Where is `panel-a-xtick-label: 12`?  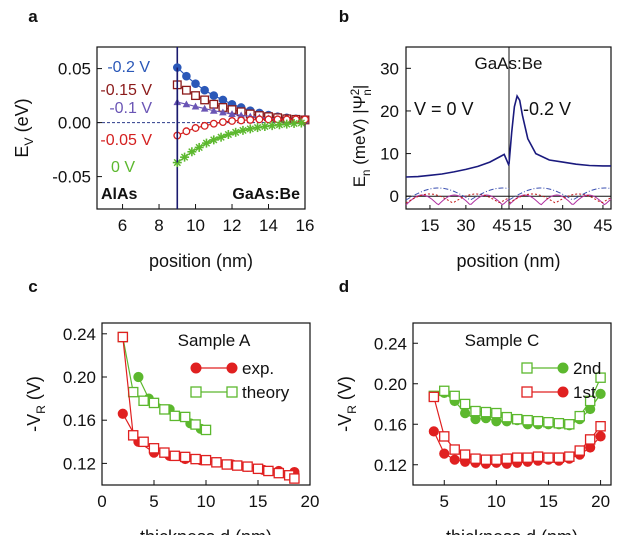 panel-a-xtick-label: 12 is located at coordinates (232, 225).